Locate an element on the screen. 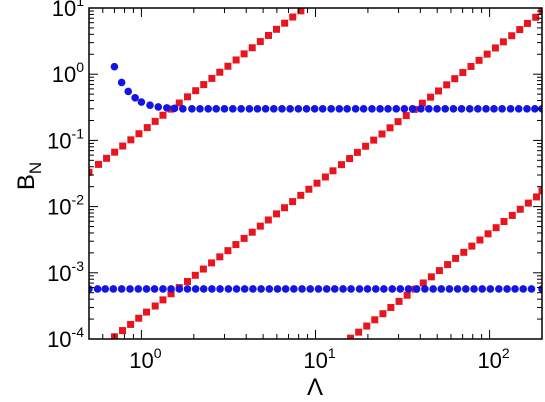  y-tick-label: 10⁻¹ is located at coordinates (65, 139).